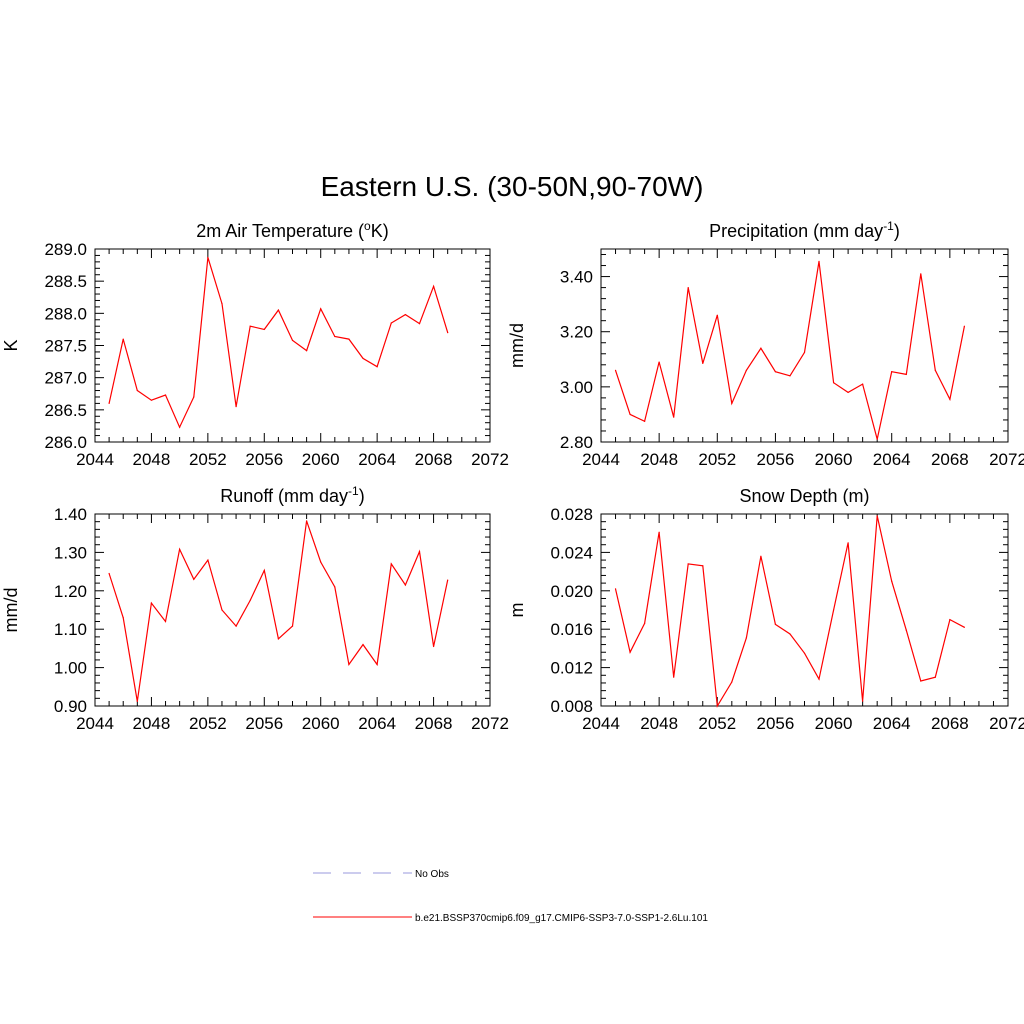 This screenshot has width=1024, height=1024. Describe the element at coordinates (796, 231) in the screenshot. I see `panel-title-text: Precipitation (mm day` at that location.